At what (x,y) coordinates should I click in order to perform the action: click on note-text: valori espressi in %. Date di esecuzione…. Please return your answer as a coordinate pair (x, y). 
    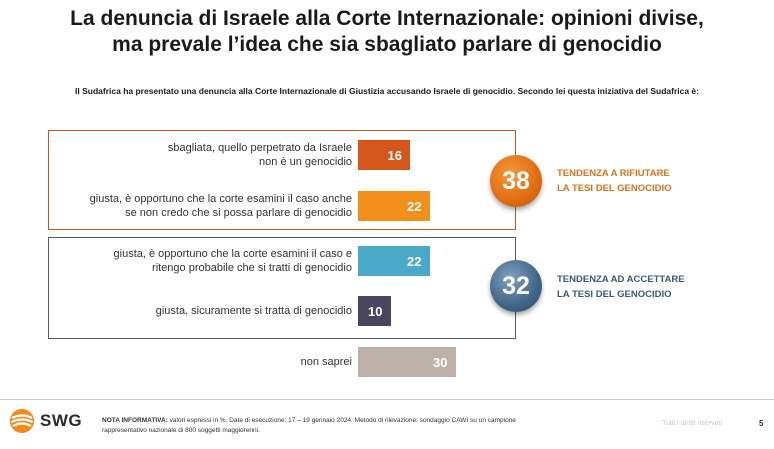
    Looking at the image, I should click on (341, 420).